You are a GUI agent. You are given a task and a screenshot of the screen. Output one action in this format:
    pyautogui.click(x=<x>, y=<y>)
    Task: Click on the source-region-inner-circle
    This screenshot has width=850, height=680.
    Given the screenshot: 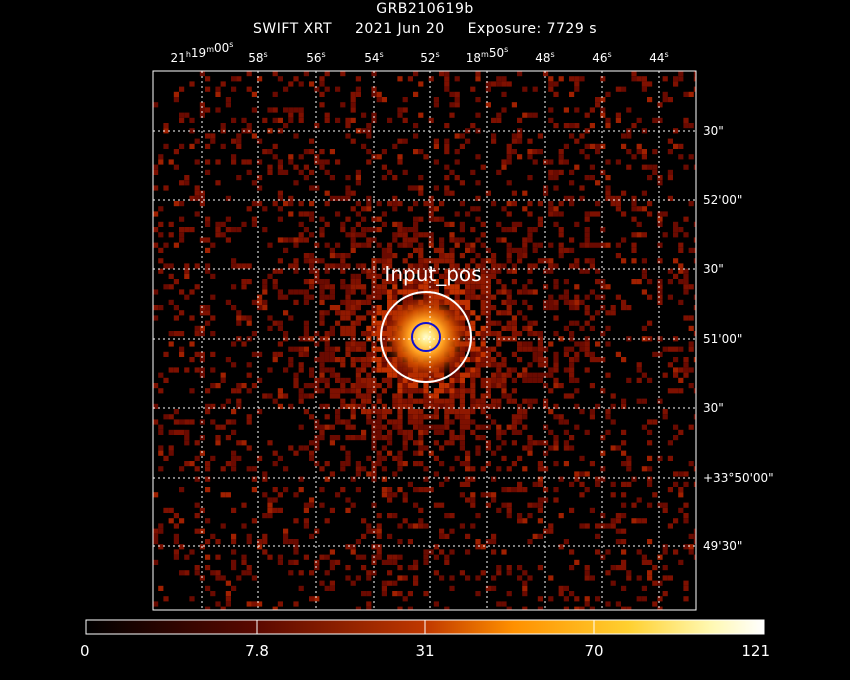 What is the action you would take?
    pyautogui.click(x=426, y=337)
    